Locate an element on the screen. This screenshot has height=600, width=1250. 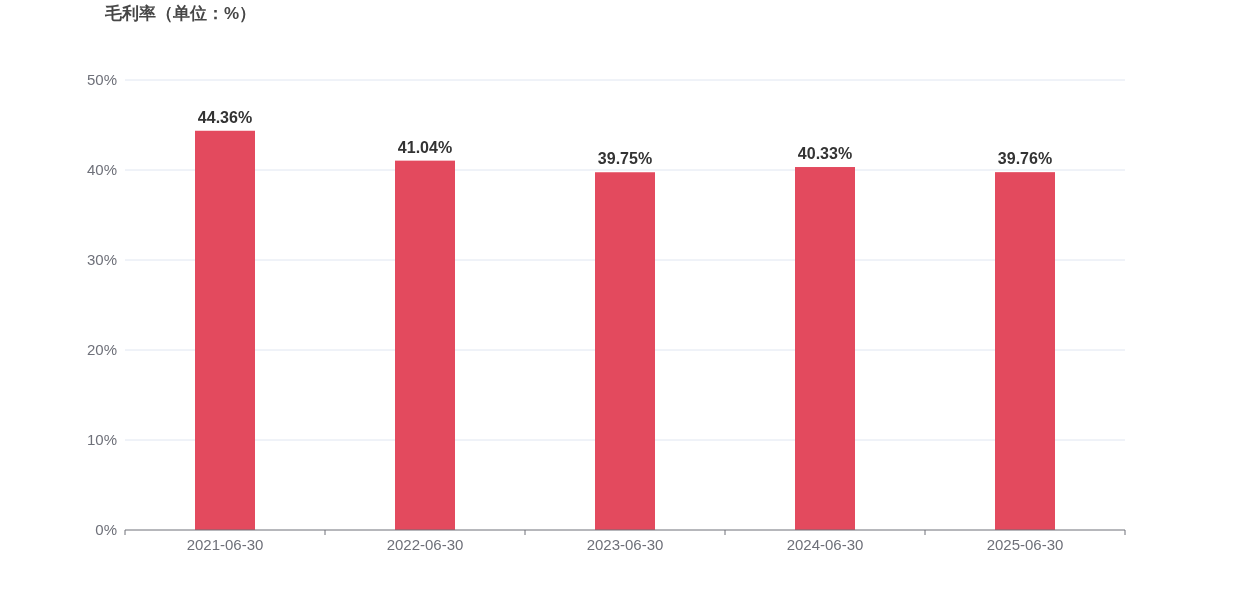
x-tick-label: 2023-06-30 is located at coordinates (625, 544).